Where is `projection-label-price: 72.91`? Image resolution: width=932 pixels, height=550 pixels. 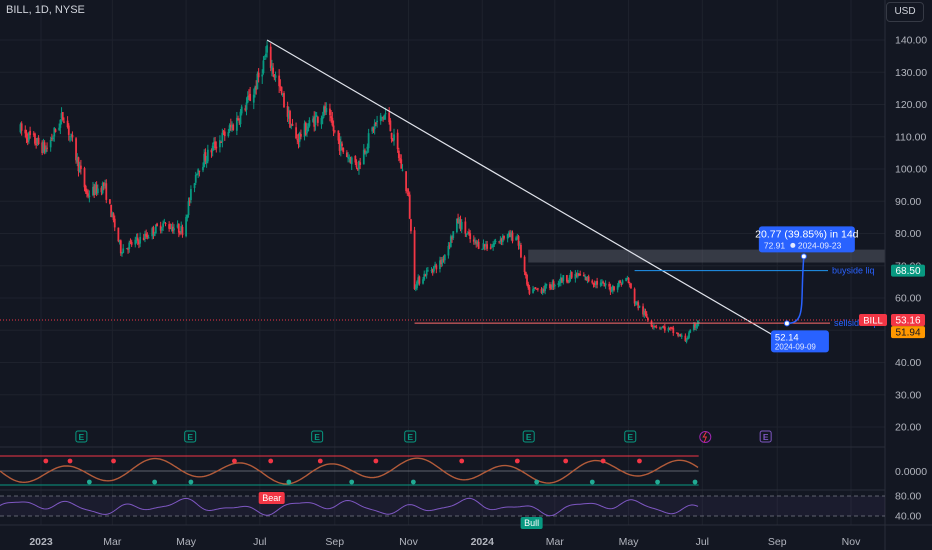
projection-label-price: 72.91 is located at coordinates (775, 245).